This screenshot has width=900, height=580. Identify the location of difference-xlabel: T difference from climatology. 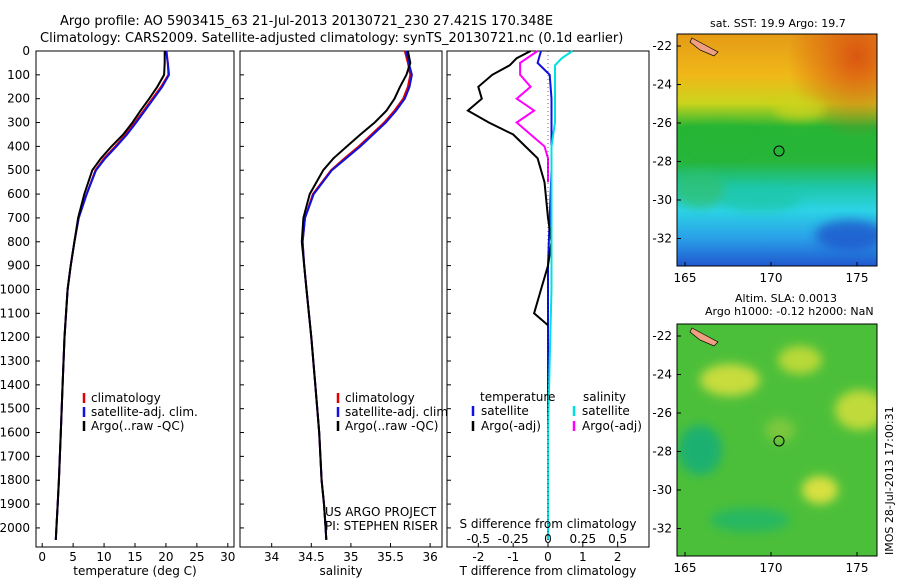
(548, 571).